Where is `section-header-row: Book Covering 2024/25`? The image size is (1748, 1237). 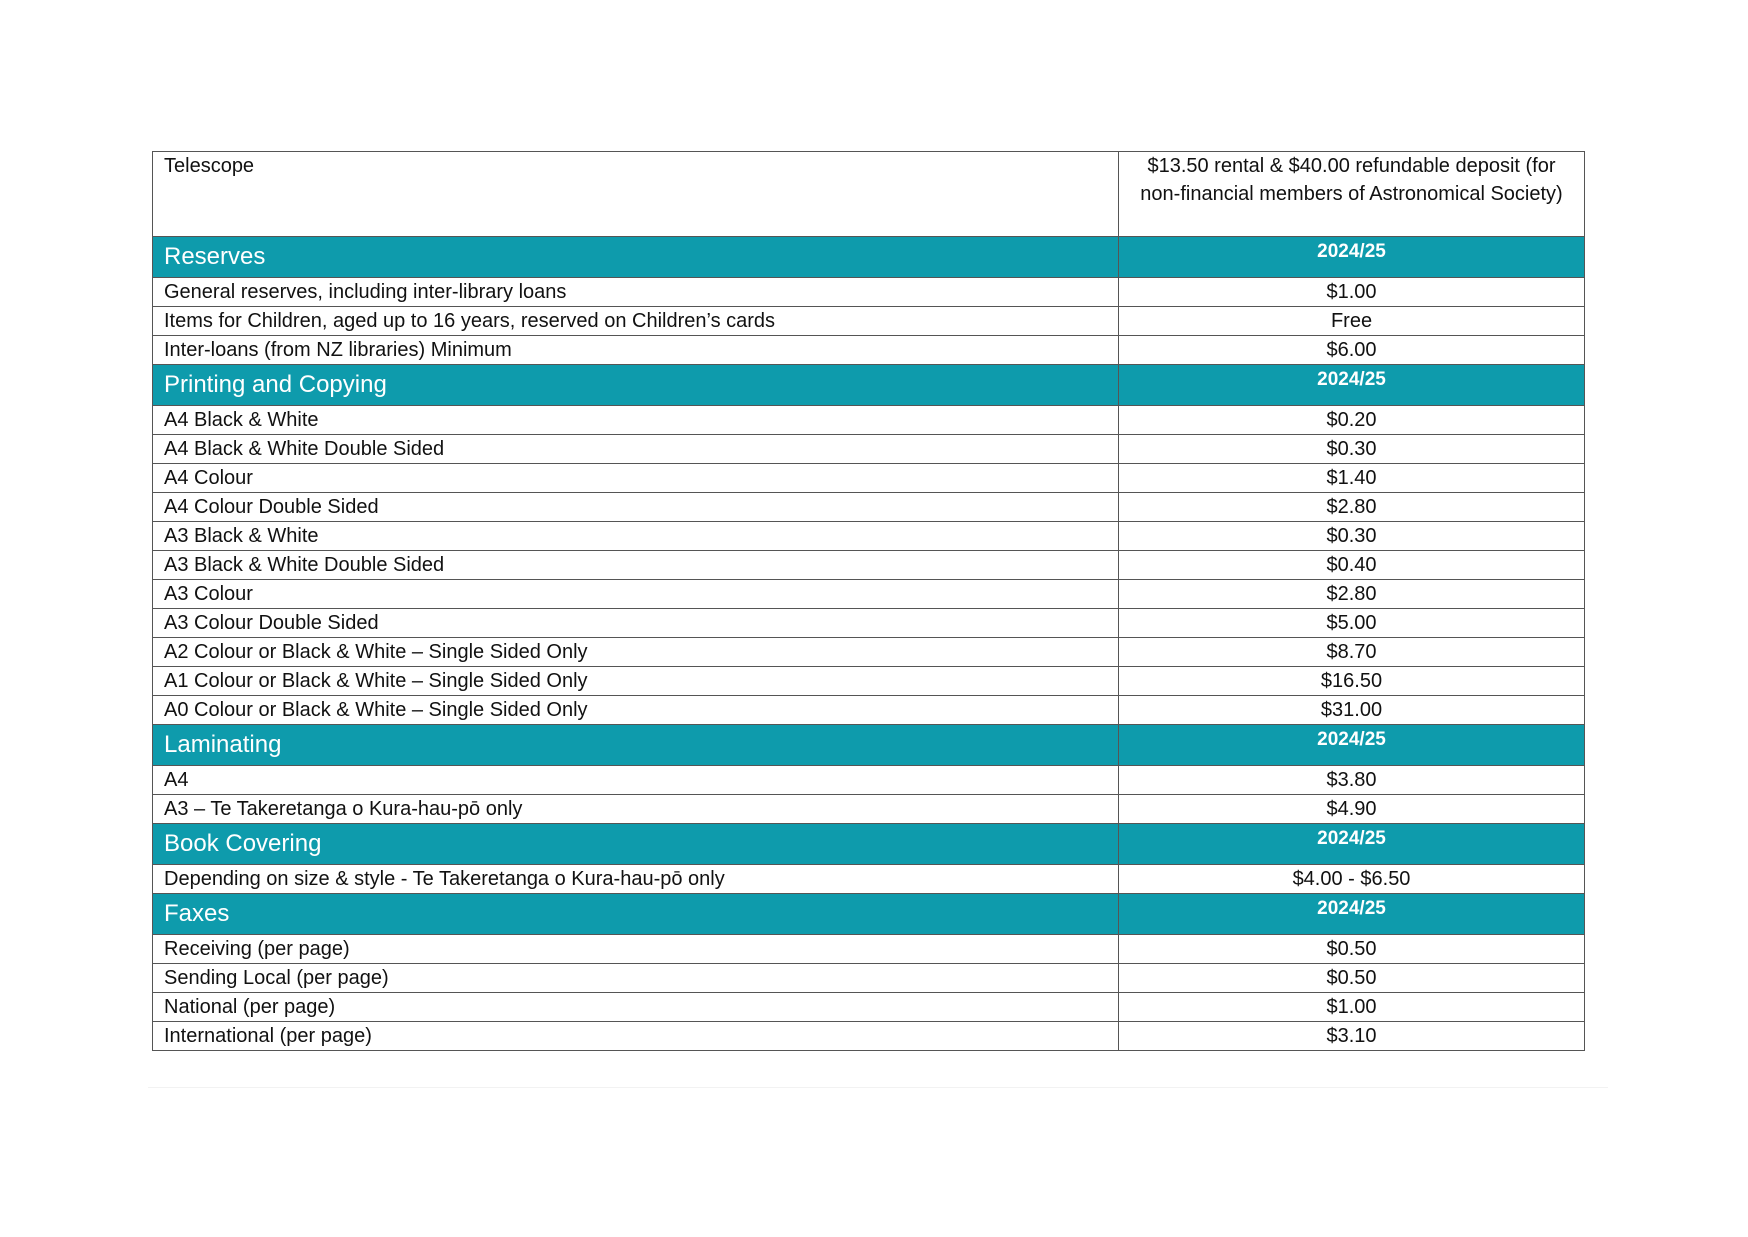
section-header-row: Book Covering 2024/25 is located at coordinates (868, 844).